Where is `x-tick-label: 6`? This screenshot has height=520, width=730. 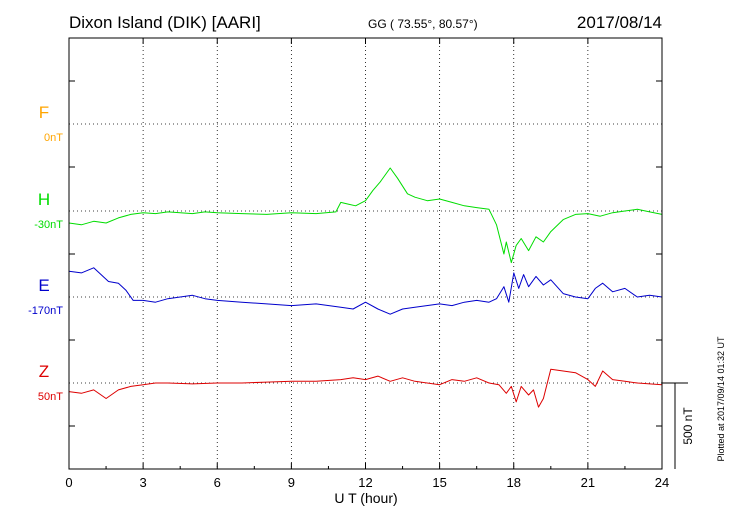 x-tick-label: 6 is located at coordinates (217, 482).